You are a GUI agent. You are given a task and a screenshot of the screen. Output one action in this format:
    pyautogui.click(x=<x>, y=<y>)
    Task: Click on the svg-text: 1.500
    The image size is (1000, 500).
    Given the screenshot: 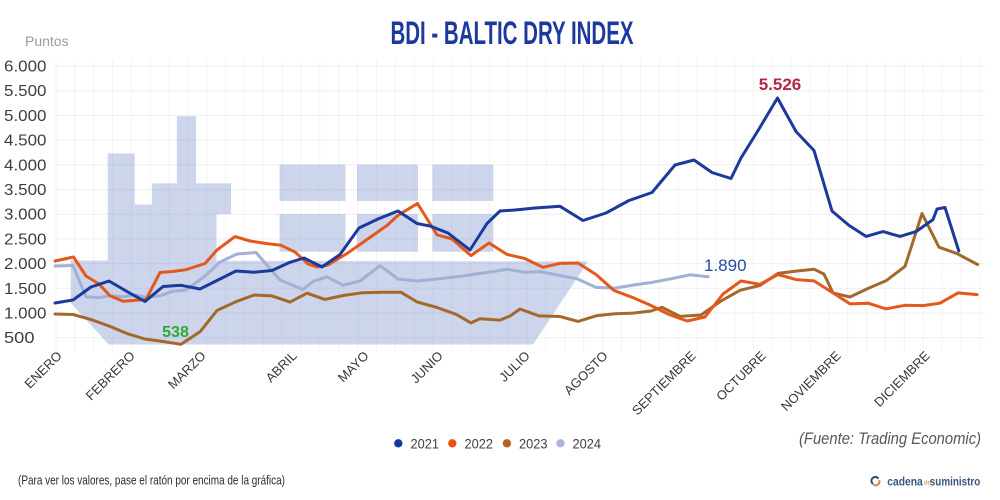 What is the action you would take?
    pyautogui.click(x=25, y=289)
    